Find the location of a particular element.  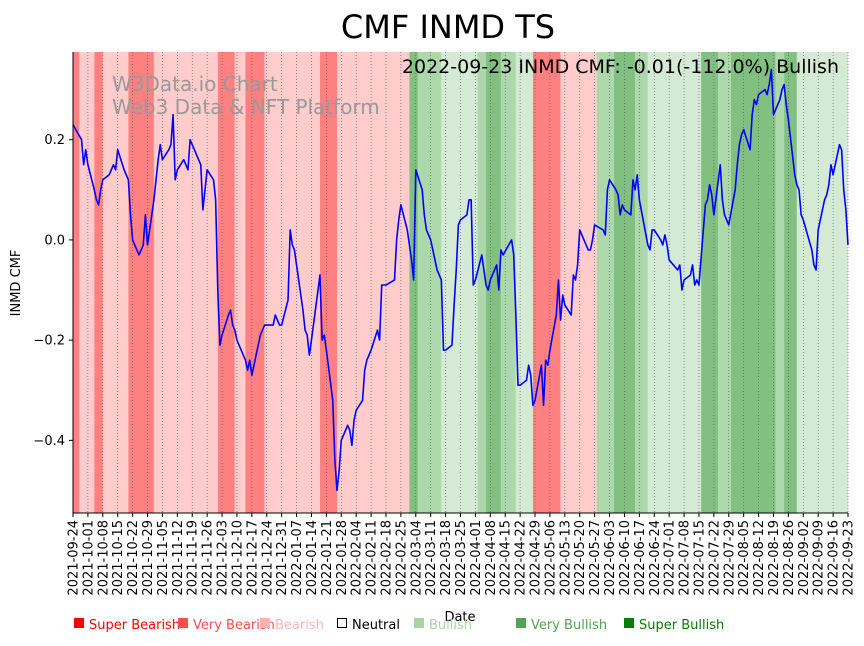

x-tick-label: 2022-05-13 is located at coordinates (565, 558).